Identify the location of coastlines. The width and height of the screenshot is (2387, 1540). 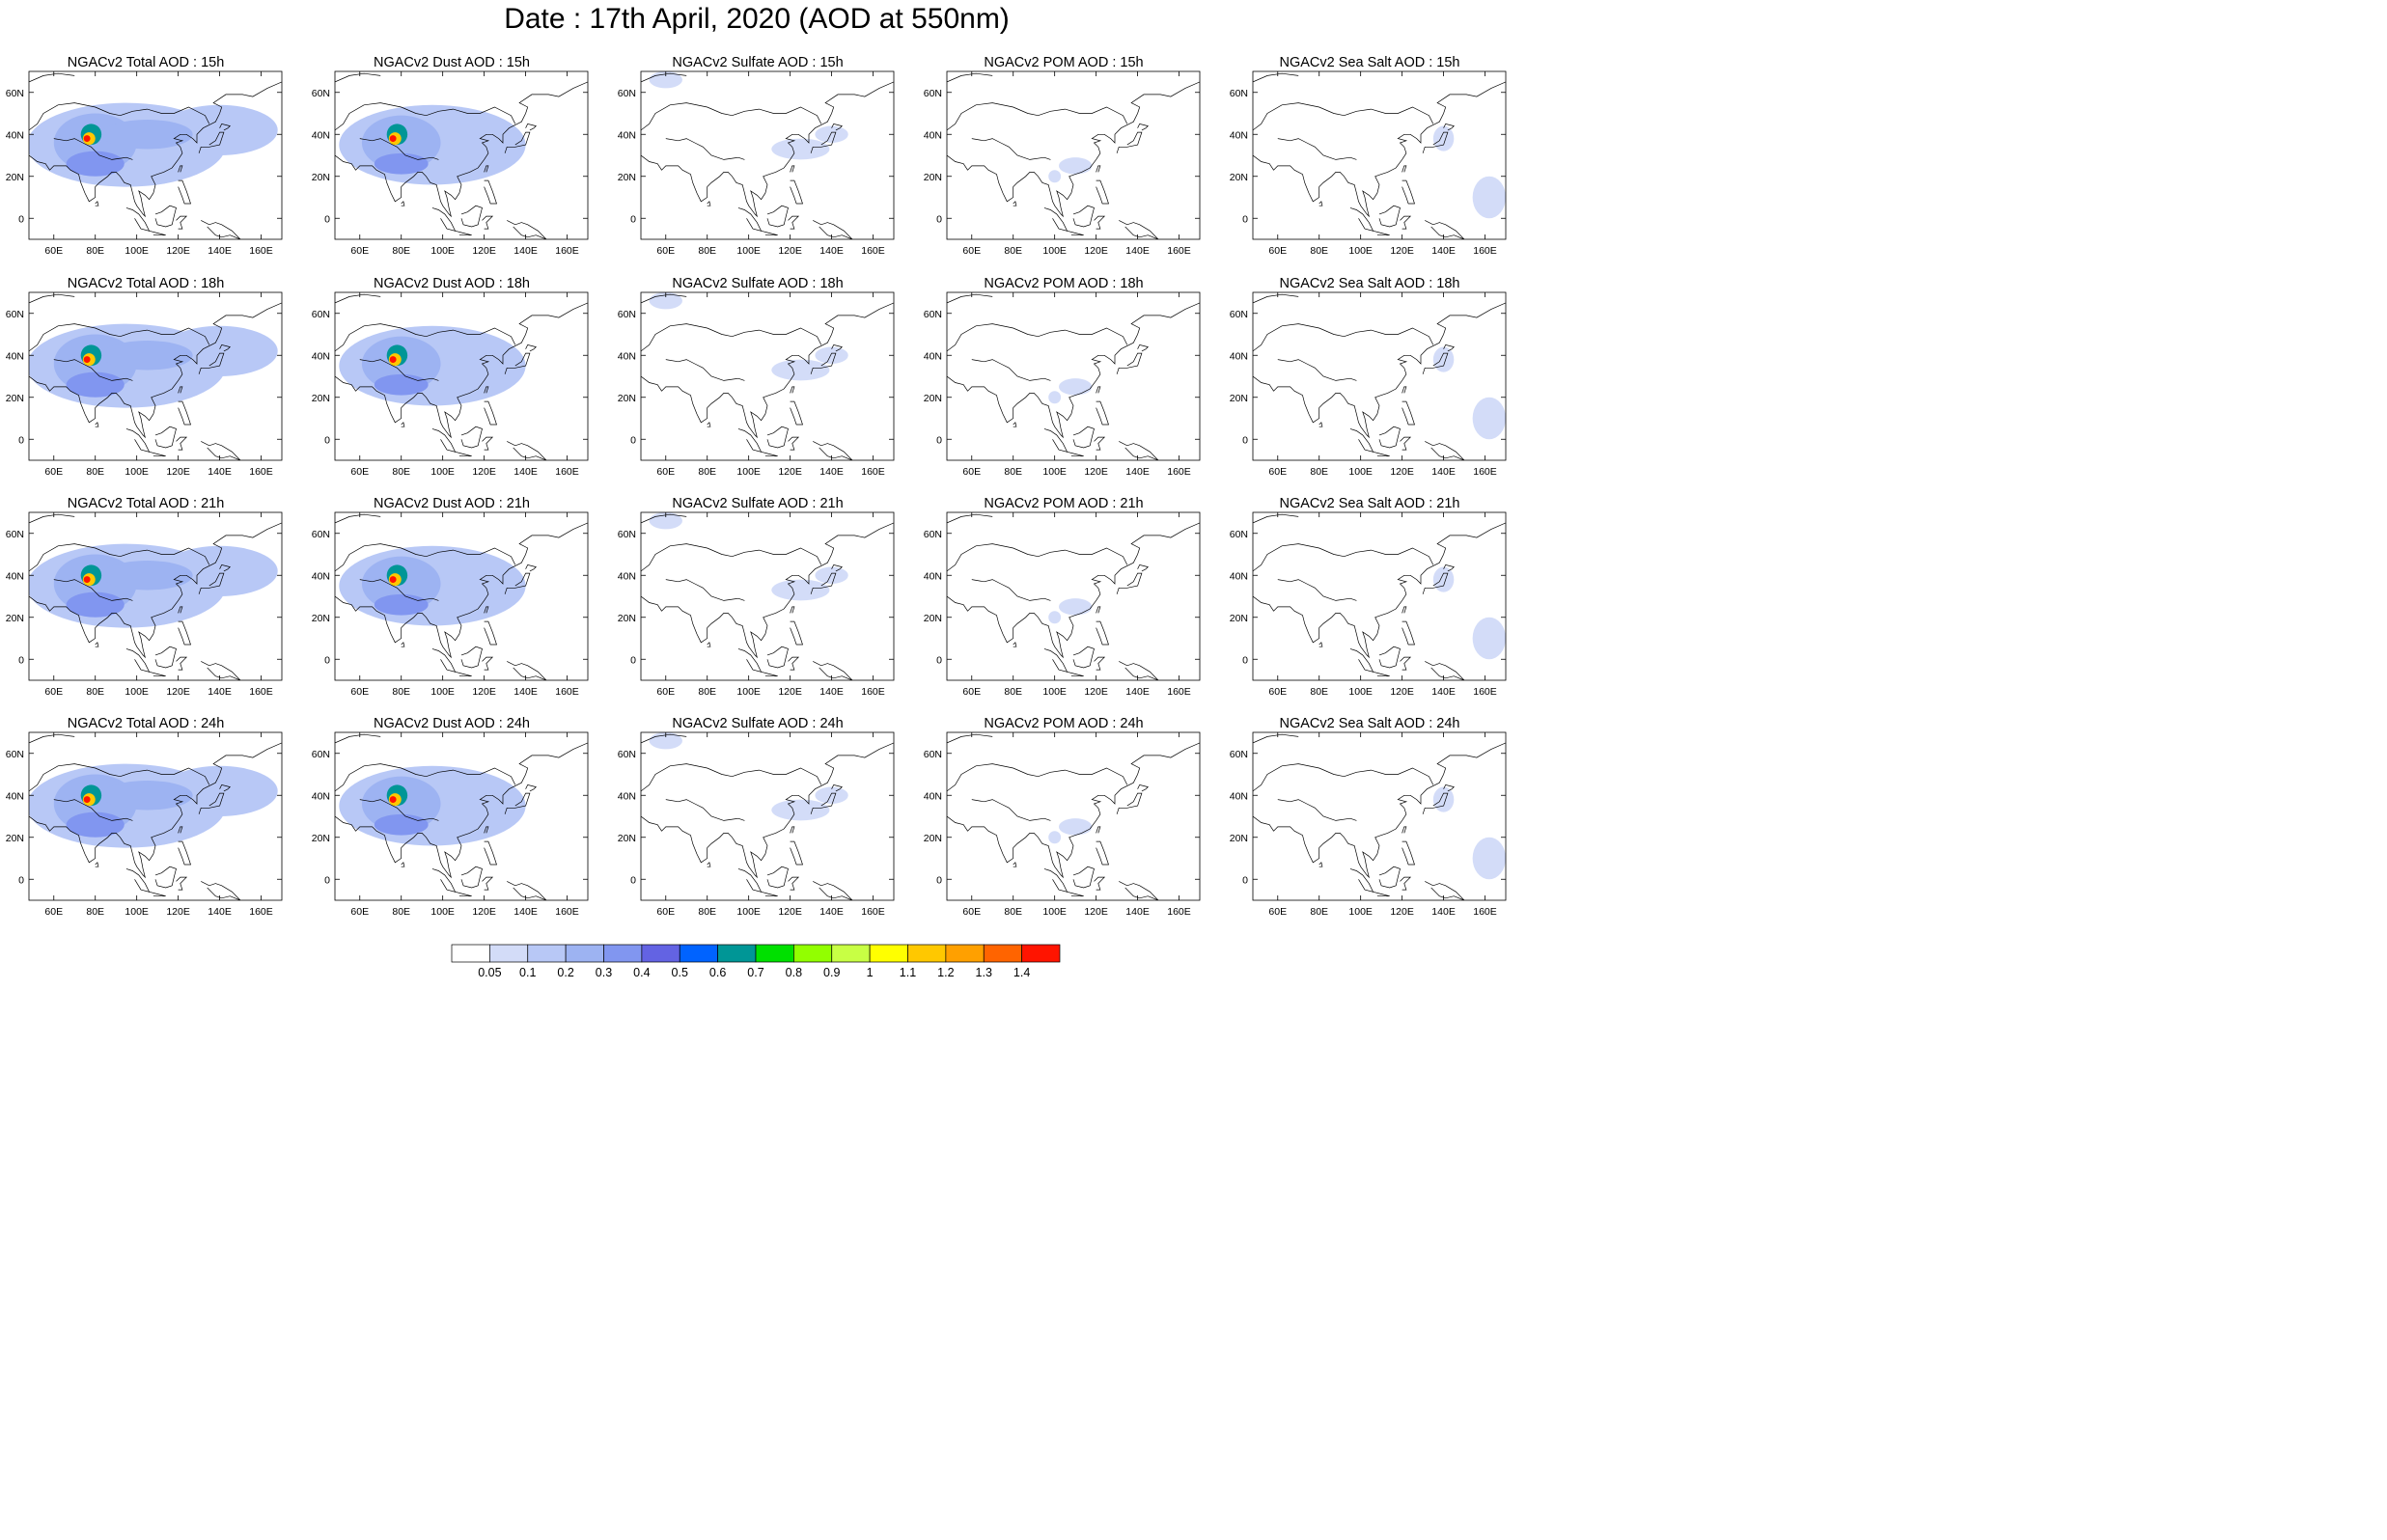
(461, 376).